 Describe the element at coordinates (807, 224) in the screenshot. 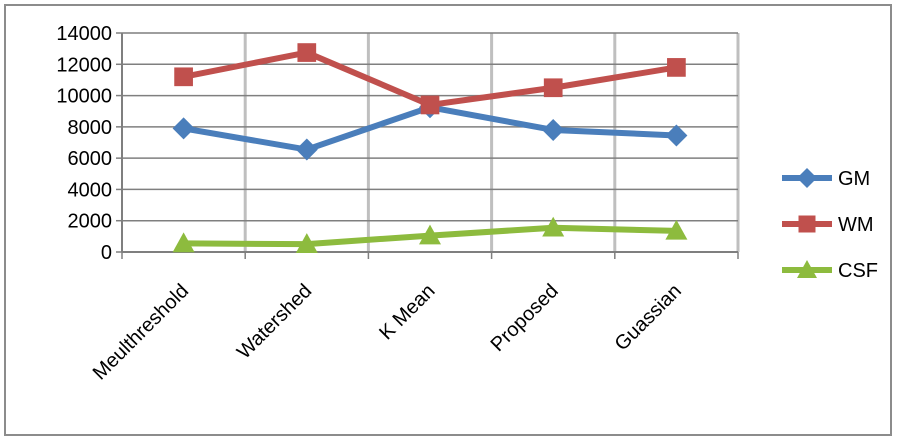

I see `legend-marker-wm` at that location.